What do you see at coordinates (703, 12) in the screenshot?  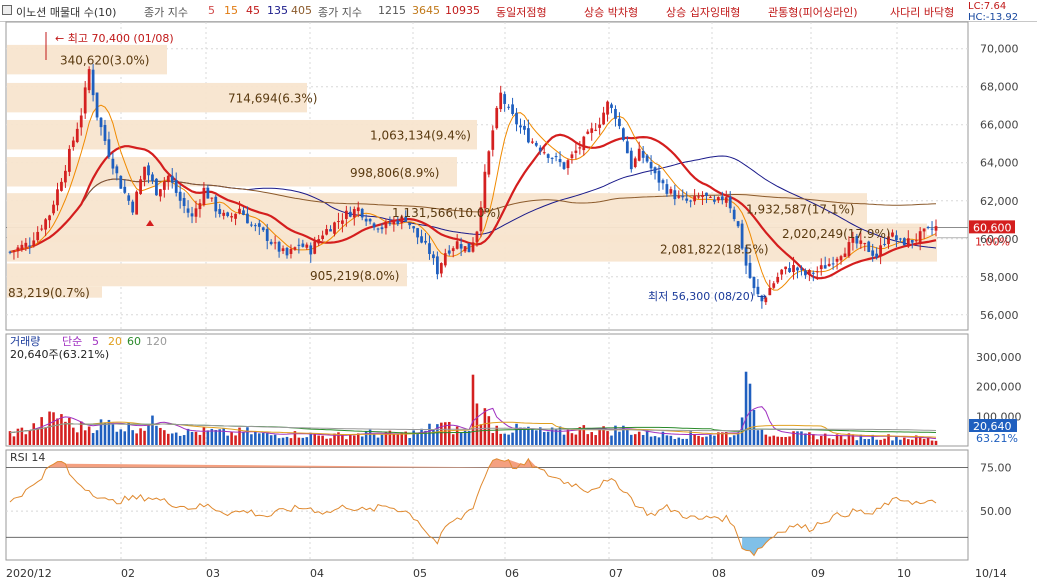 I see `pattern-3: 상승 십자잉태형` at bounding box center [703, 12].